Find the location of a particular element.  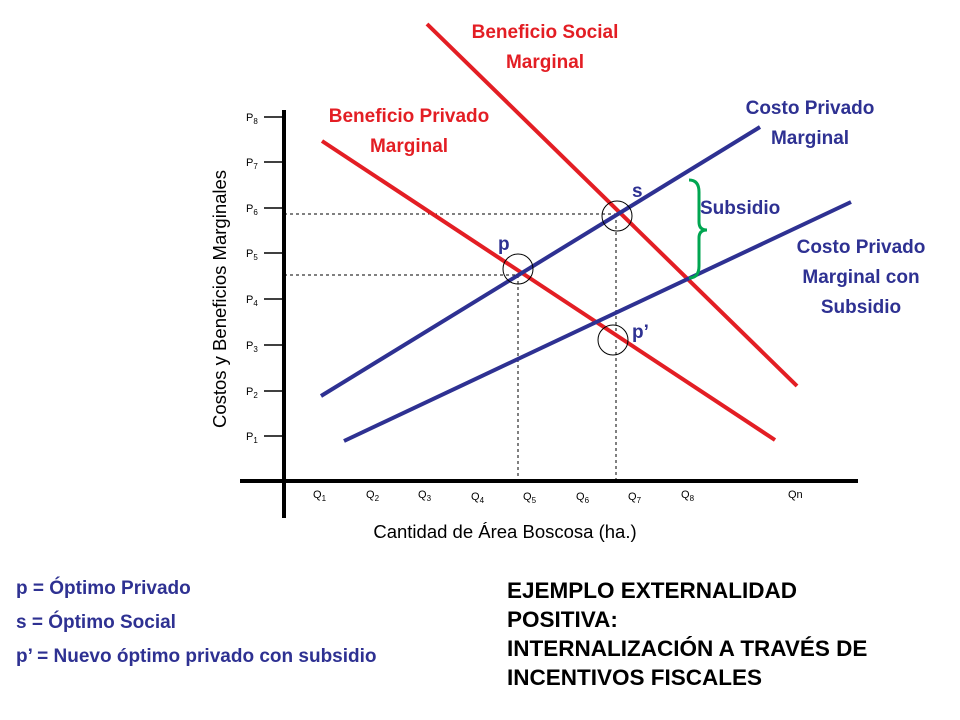

headline-line3: INTERNALIZACIÓN A TRAVÉS DE is located at coordinates (687, 648).